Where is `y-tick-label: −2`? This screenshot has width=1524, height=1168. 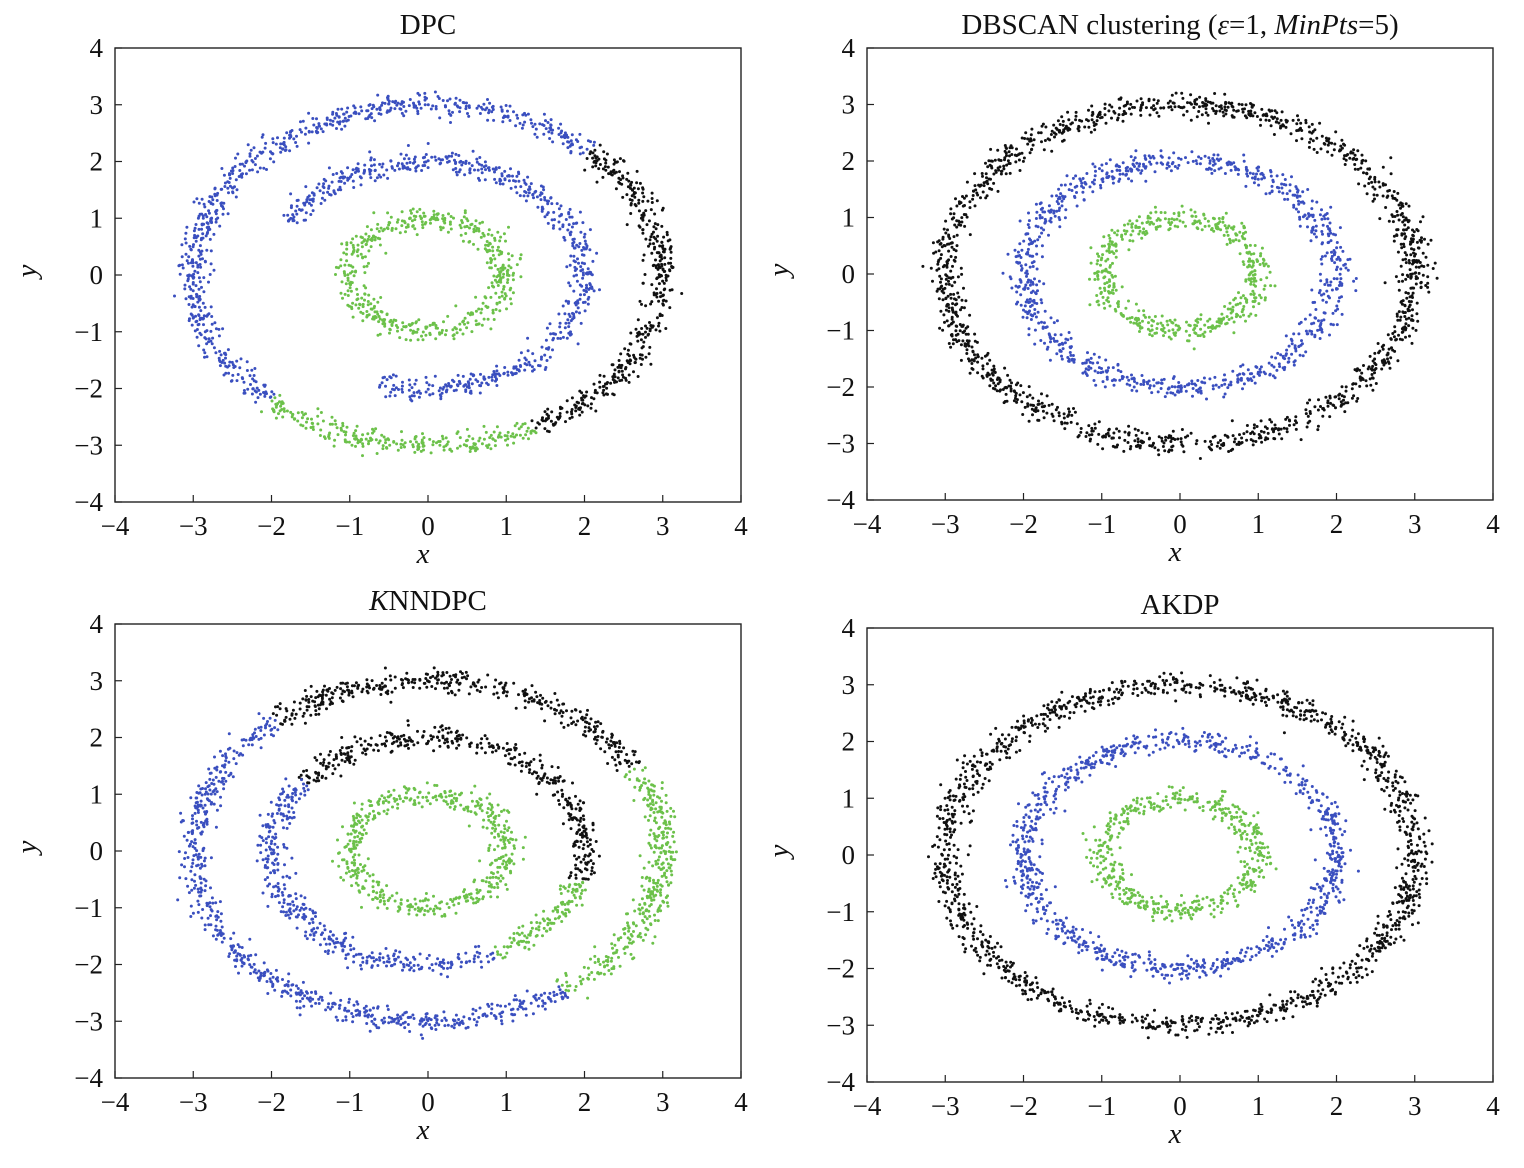
y-tick-label: −2 is located at coordinates (88, 389).